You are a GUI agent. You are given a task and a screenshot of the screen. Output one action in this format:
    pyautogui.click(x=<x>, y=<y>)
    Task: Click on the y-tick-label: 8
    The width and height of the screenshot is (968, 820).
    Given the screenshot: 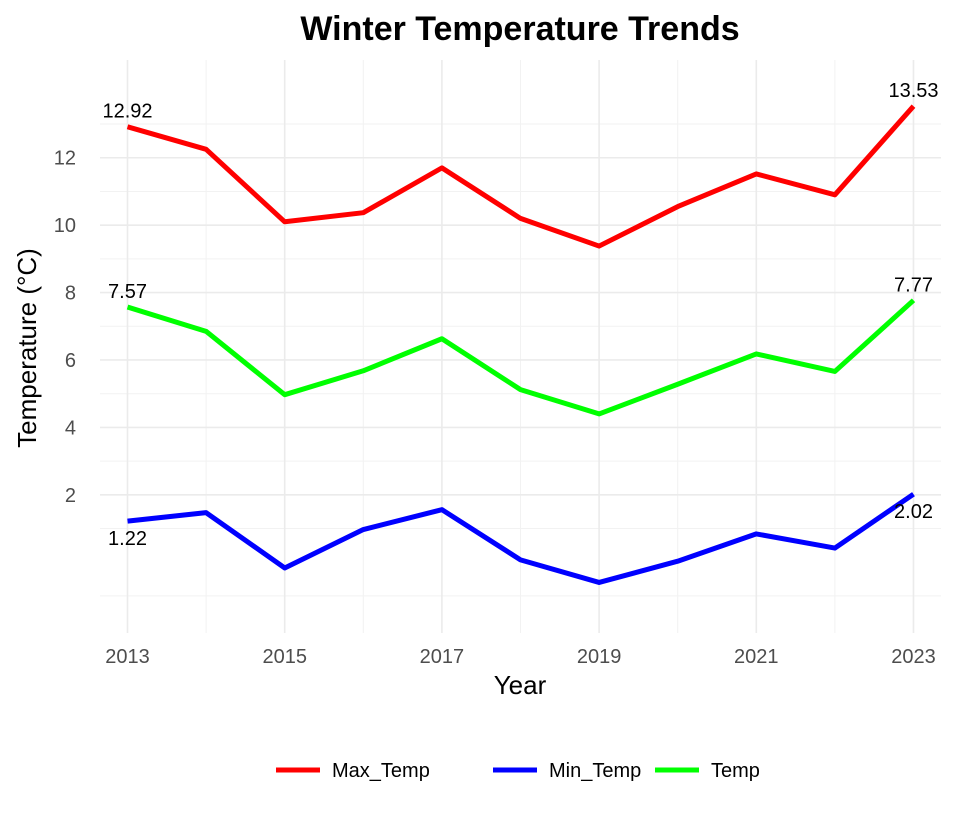 What is the action you would take?
    pyautogui.click(x=70, y=294)
    